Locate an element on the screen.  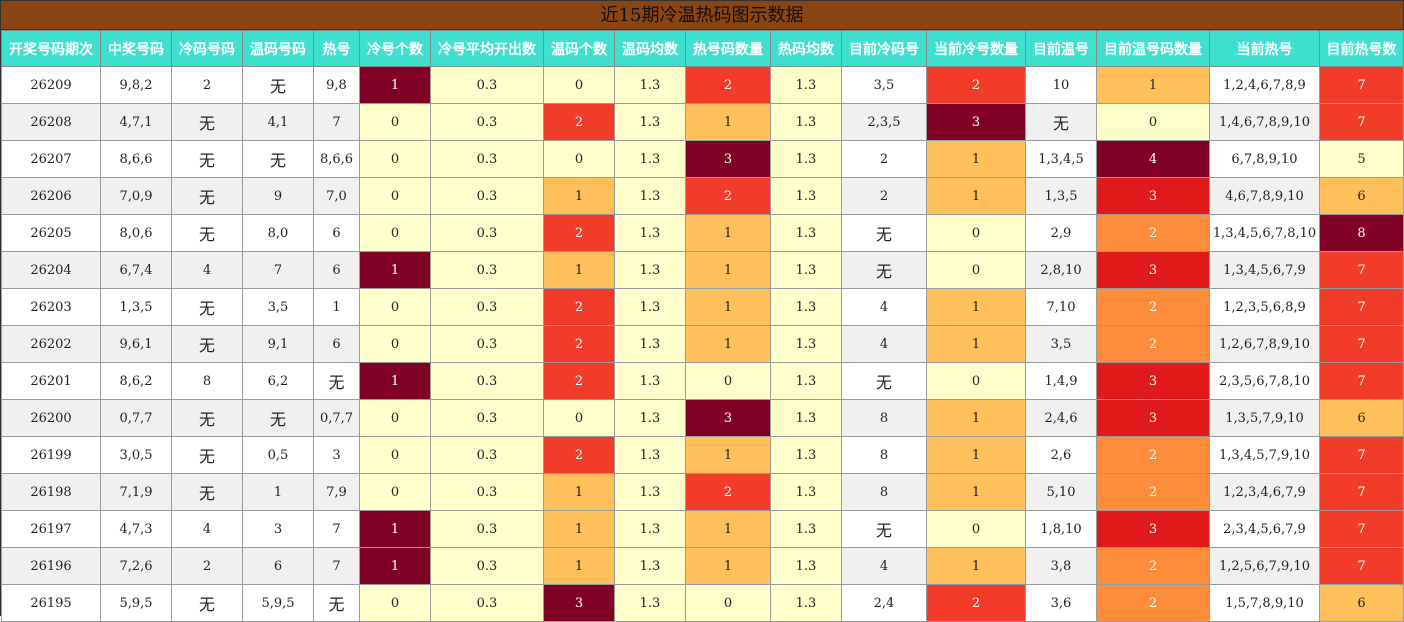
table-cell: 2,3,5 is located at coordinates (884, 122).